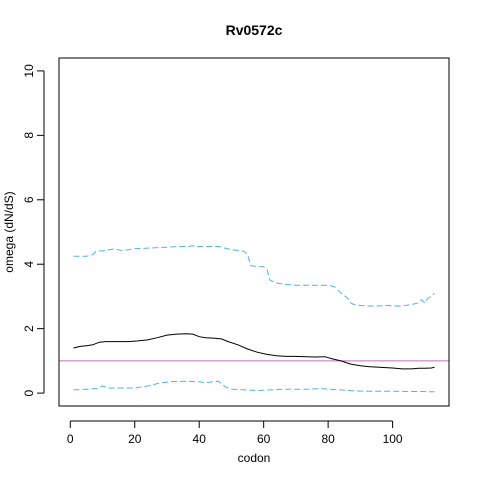 The image size is (480, 480). Describe the element at coordinates (200, 439) in the screenshot. I see `x-tick-label: 40` at that location.